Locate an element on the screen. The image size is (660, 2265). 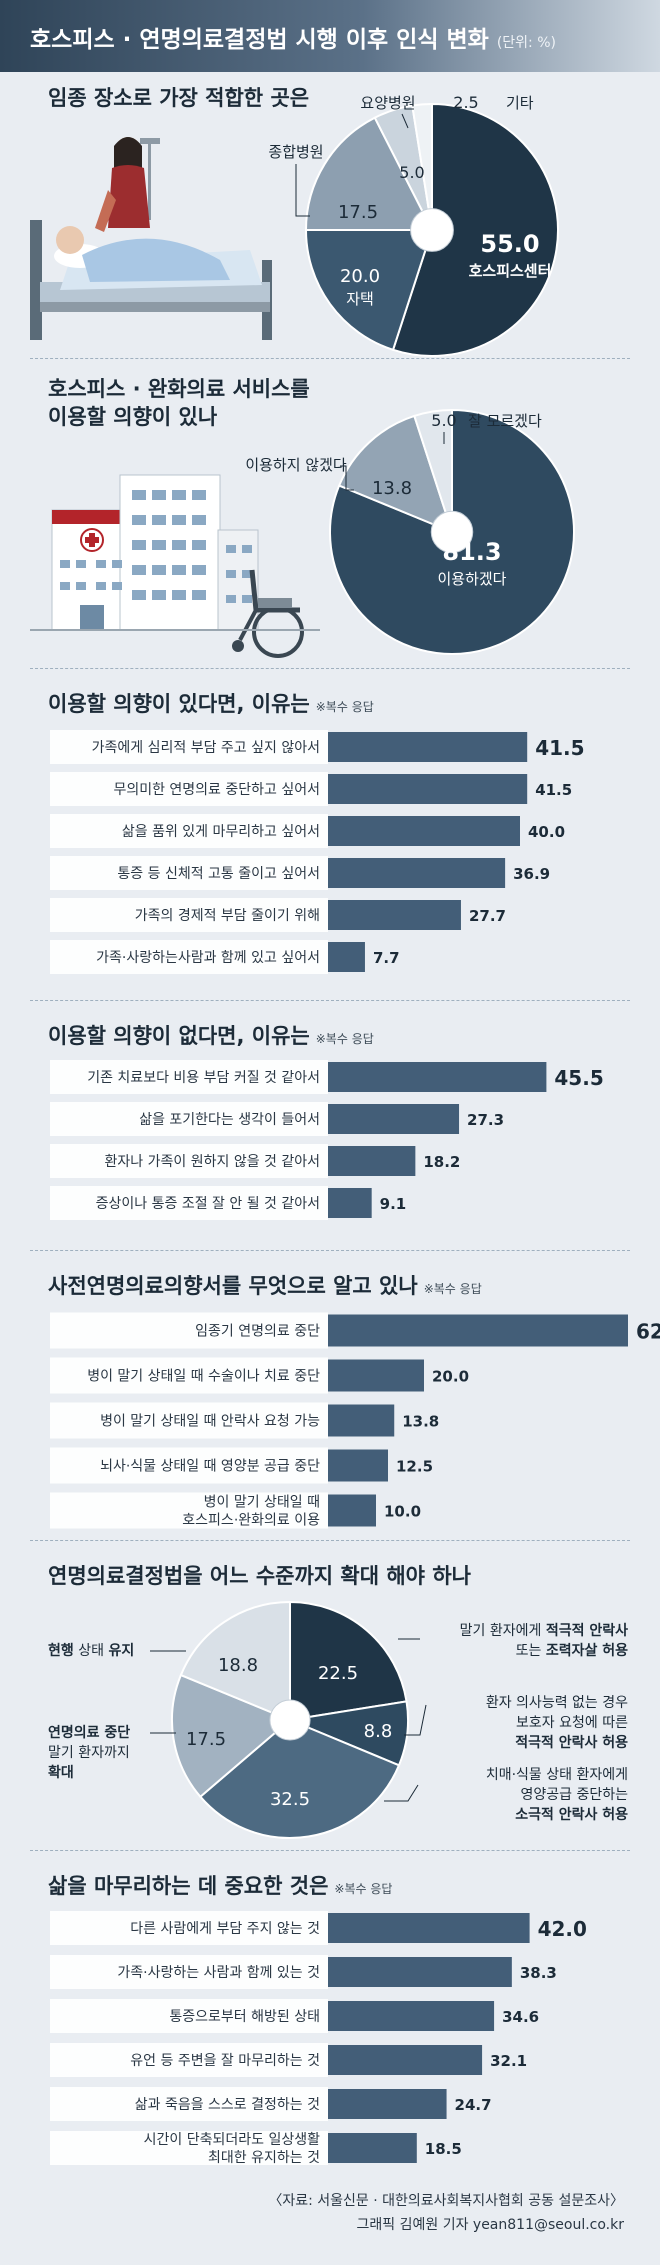
pie-chart-hospice-intent: 81.3 이용하겠다 13.8 이용하지 않겠다 5.0 잘 모르겠다 is located at coordinates (410, 531).